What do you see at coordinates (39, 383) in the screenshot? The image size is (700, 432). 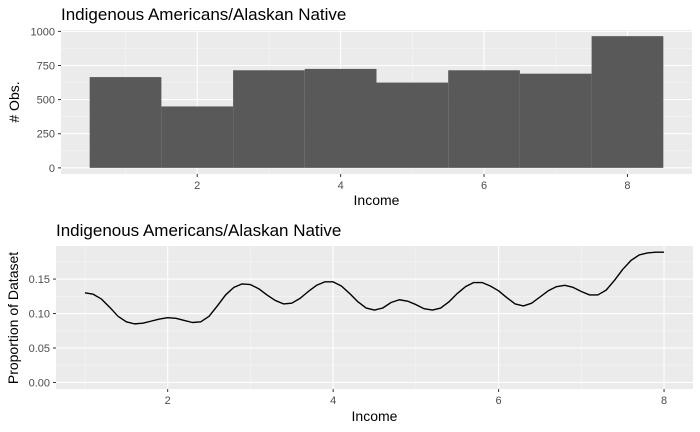 I see `y-tick-label: 0.00` at bounding box center [39, 383].